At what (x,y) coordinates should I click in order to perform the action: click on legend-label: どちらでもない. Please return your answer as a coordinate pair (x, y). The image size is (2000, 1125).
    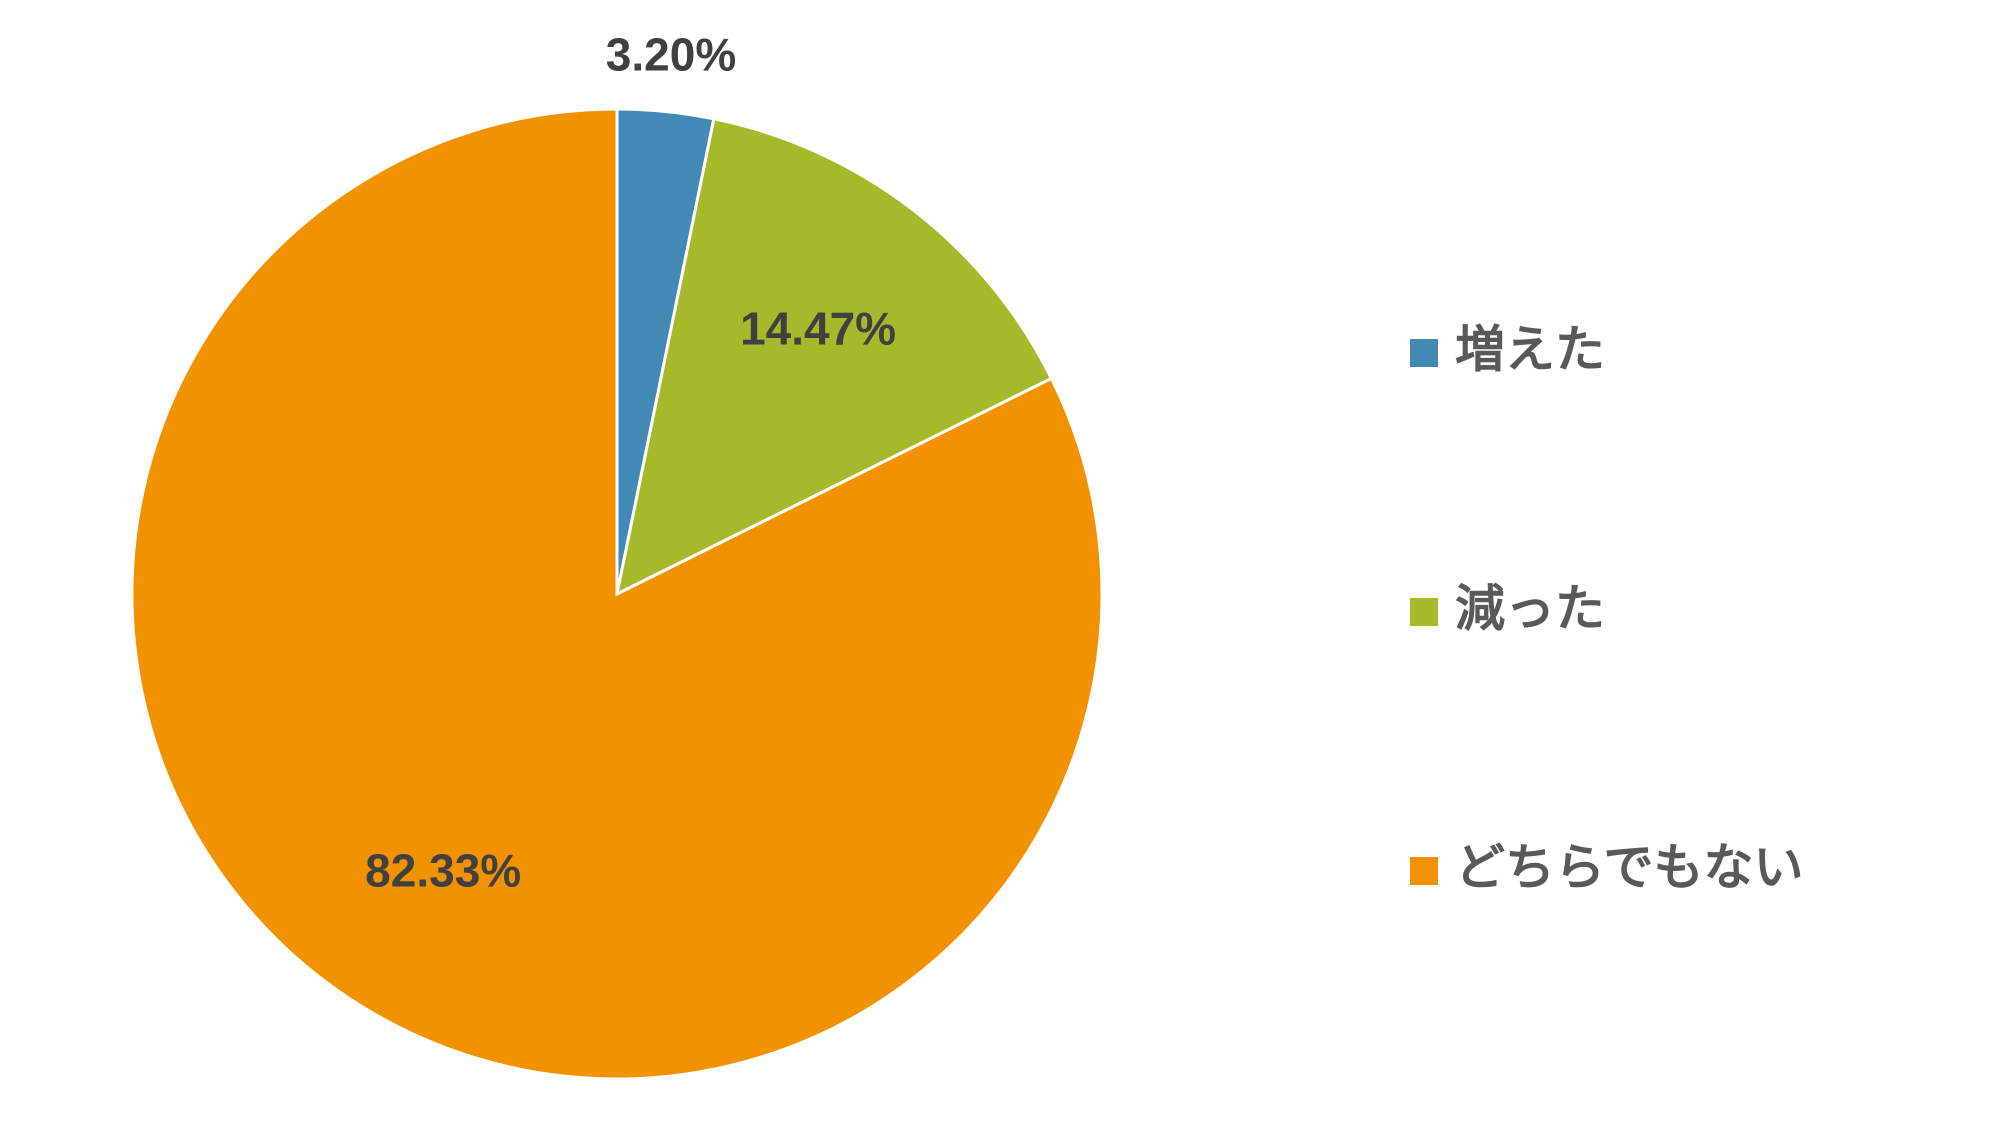
    Looking at the image, I should click on (1629, 868).